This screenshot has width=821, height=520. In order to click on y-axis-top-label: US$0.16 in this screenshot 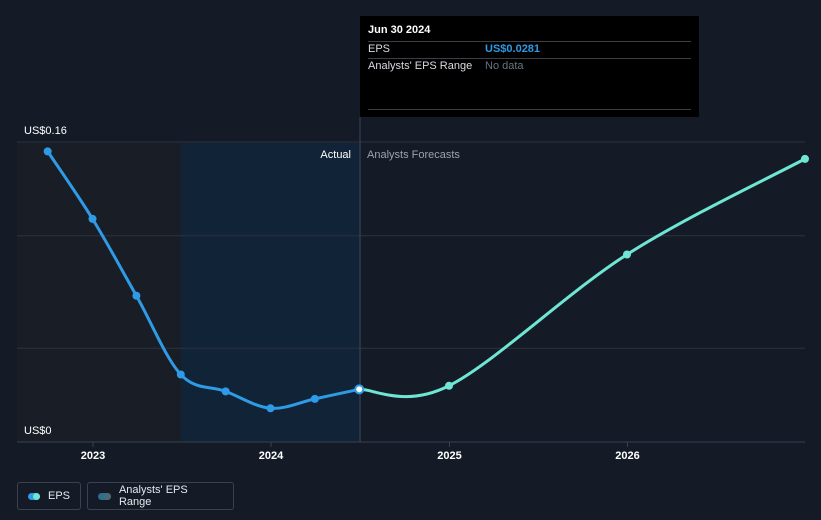, I will do `click(45, 131)`.